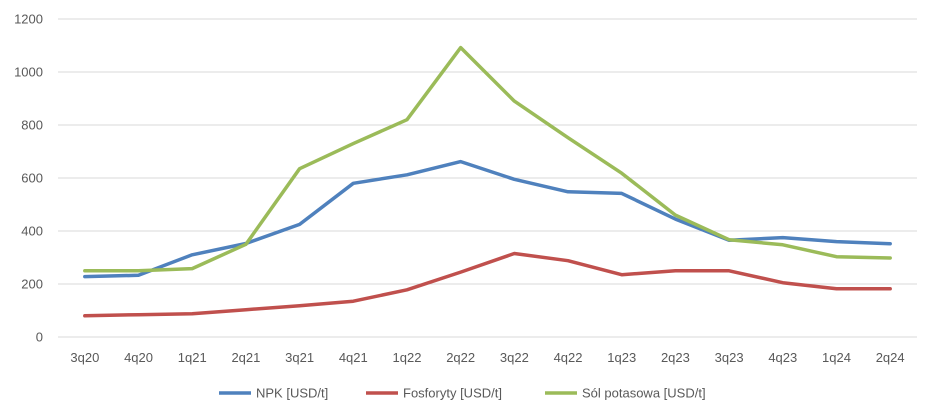 The height and width of the screenshot is (420, 936). Describe the element at coordinates (407, 357) in the screenshot. I see `x-tick-label: 1q22` at that location.